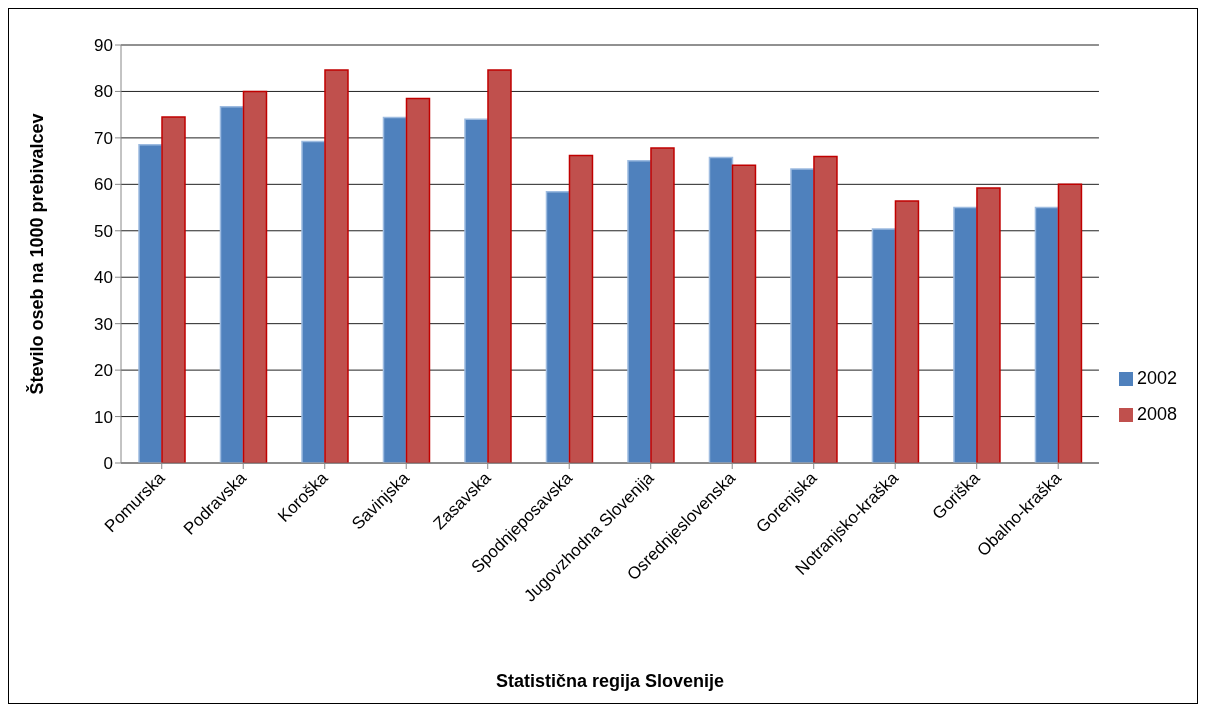  I want to click on legend-label: 2002, so click(1156, 378).